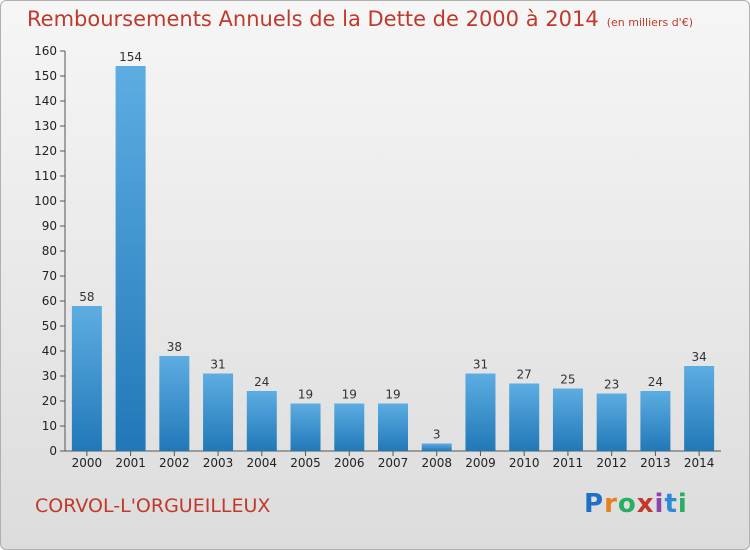 This screenshot has height=550, width=750. I want to click on logo-letter: x, so click(645, 504).